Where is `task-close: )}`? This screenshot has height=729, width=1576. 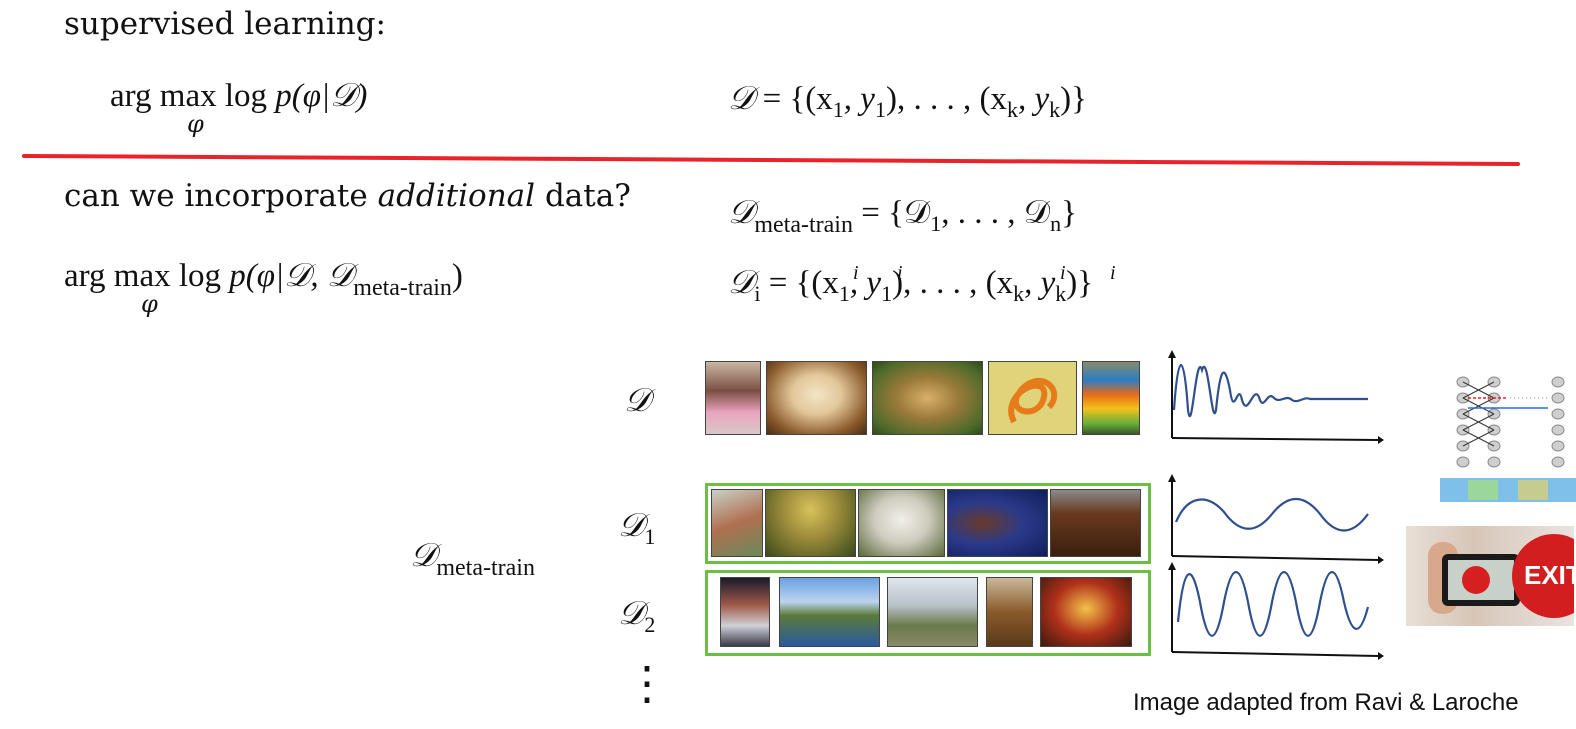
task-close: )} is located at coordinates (1080, 283).